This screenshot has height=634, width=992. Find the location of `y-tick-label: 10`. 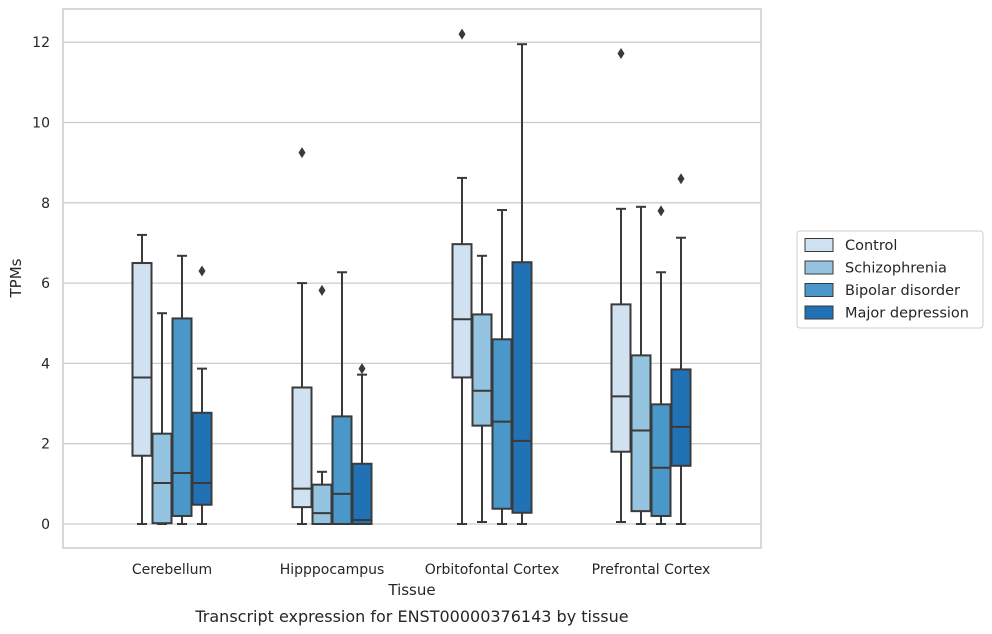

y-tick-label: 10 is located at coordinates (41, 124).